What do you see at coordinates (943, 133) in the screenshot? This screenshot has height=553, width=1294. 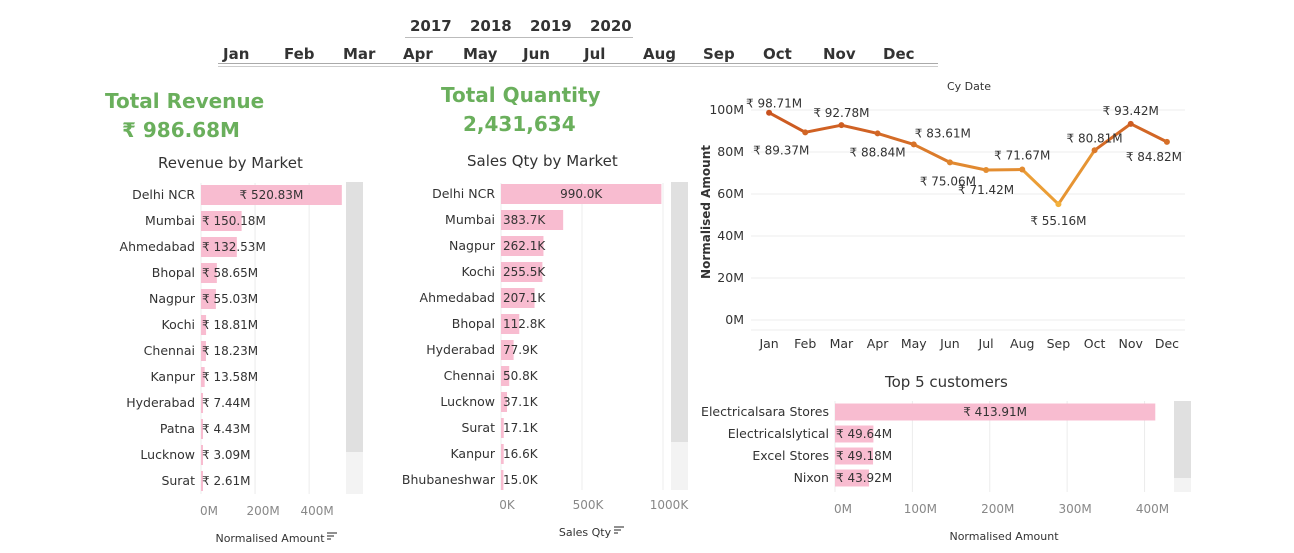 I see `point-value-label: ₹ 83.61M` at bounding box center [943, 133].